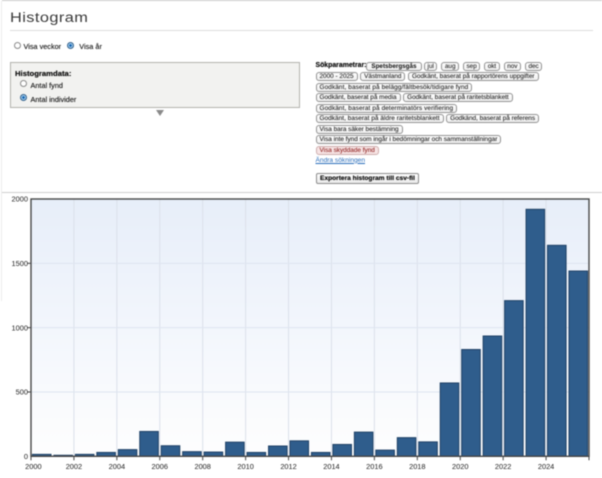 This screenshot has width=602, height=478. I want to click on svg-text: 2006, so click(160, 466).